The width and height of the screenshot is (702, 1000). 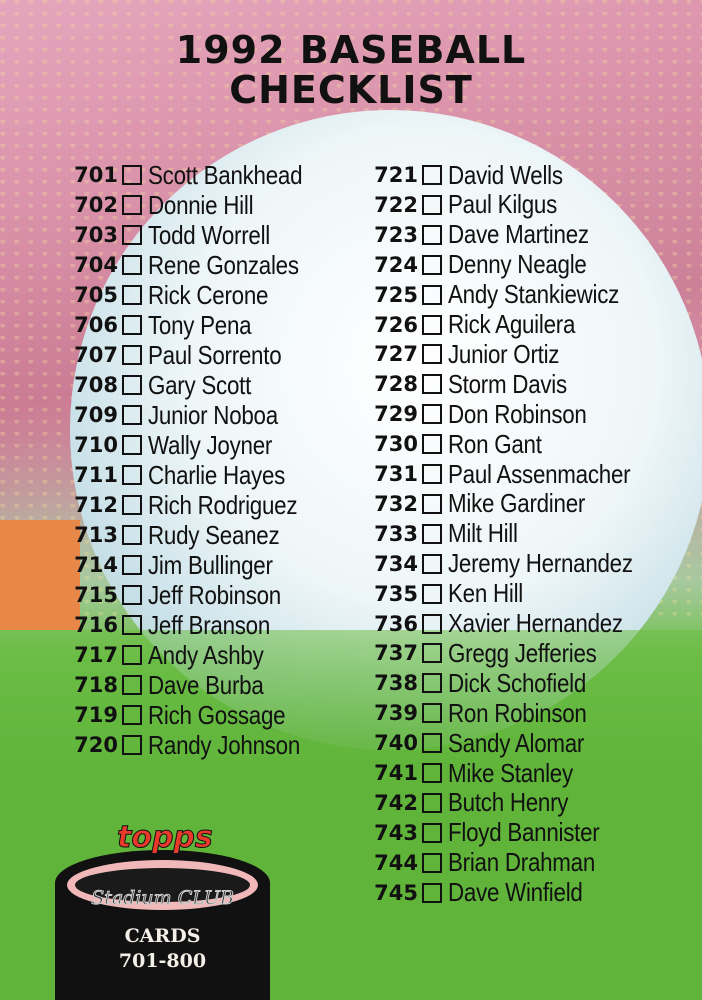 What do you see at coordinates (200, 384) in the screenshot?
I see `player-name: Gary Scott` at bounding box center [200, 384].